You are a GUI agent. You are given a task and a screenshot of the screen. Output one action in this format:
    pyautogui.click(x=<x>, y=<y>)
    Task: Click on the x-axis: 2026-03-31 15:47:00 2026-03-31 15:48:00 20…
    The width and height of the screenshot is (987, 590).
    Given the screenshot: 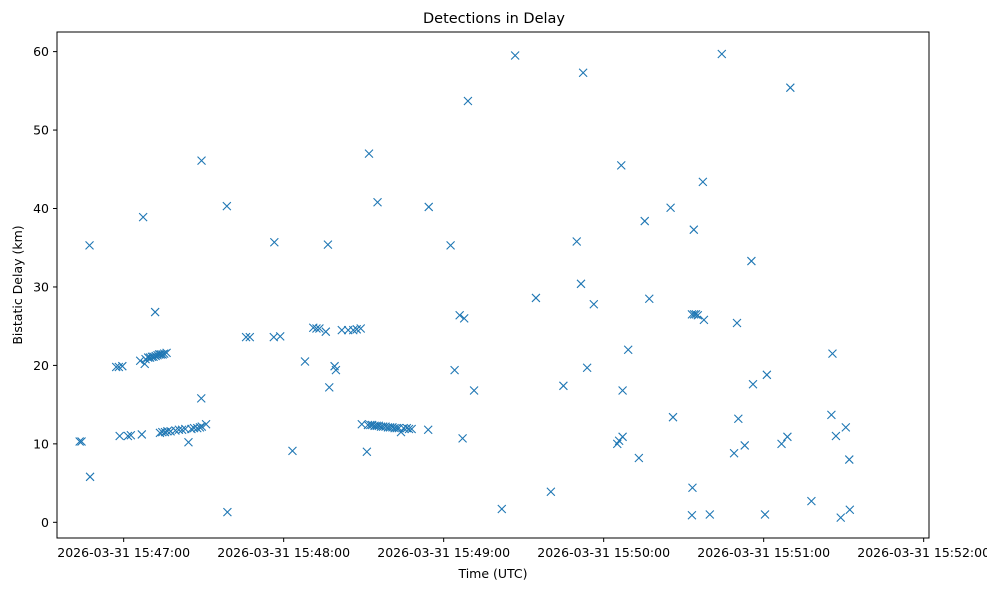 What is the action you would take?
    pyautogui.click(x=522, y=549)
    